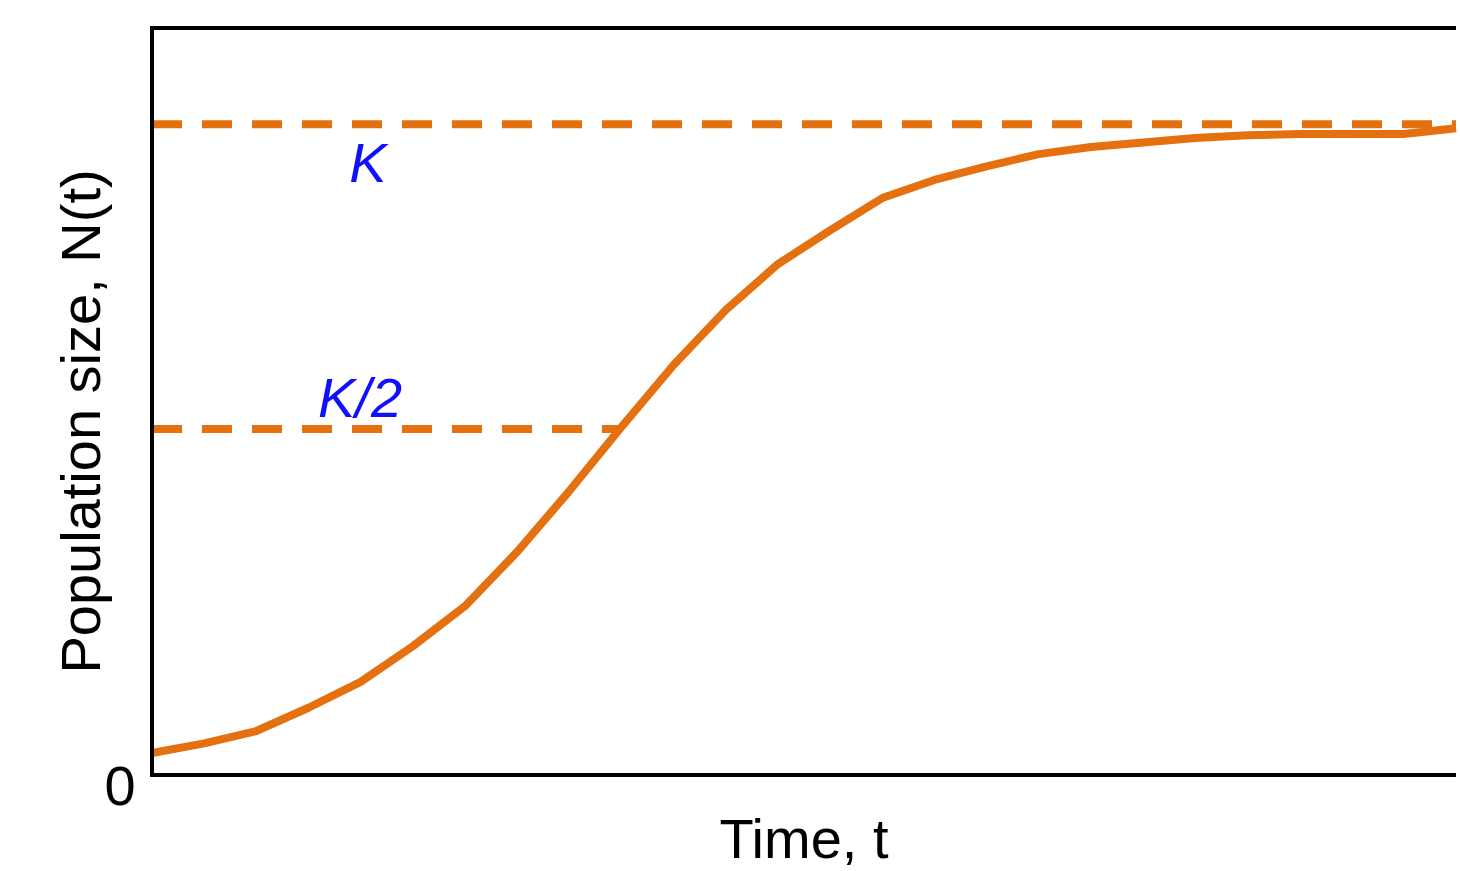 The width and height of the screenshot is (1460, 871). What do you see at coordinates (120, 785) in the screenshot?
I see `text: 0` at bounding box center [120, 785].